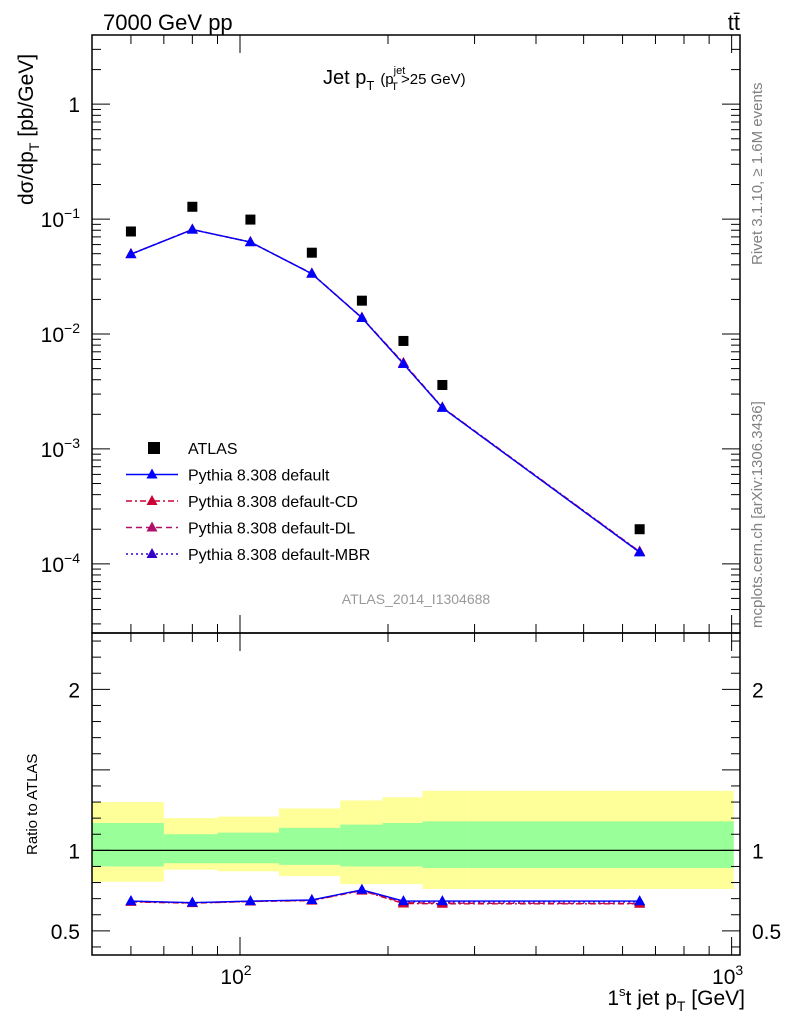 The image size is (786, 1024). I want to click on title-sup-jet: jet, so click(399, 71).